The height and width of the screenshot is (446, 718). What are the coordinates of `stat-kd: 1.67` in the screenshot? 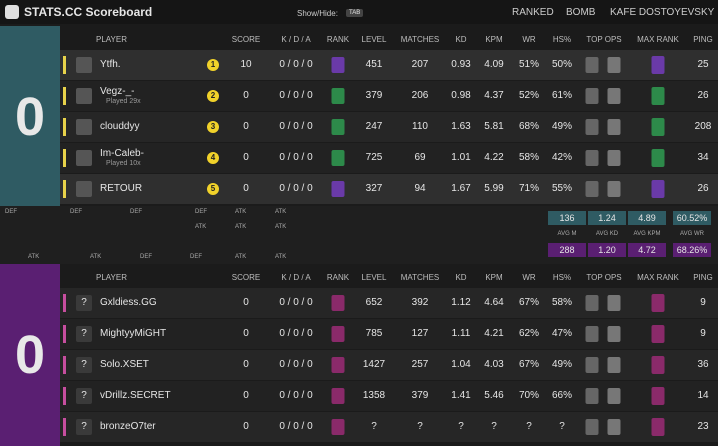 It's located at (461, 188).